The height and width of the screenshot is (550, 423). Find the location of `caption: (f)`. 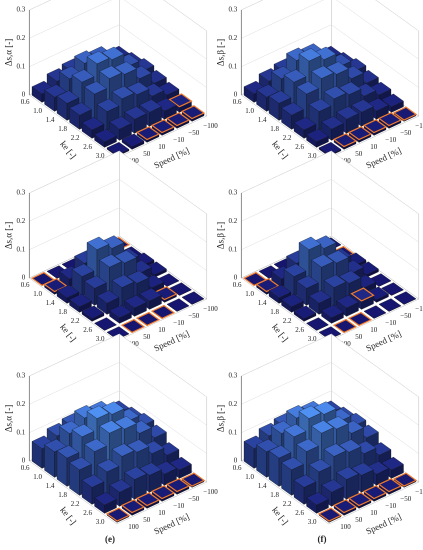

caption: (f) is located at coordinates (322, 539).